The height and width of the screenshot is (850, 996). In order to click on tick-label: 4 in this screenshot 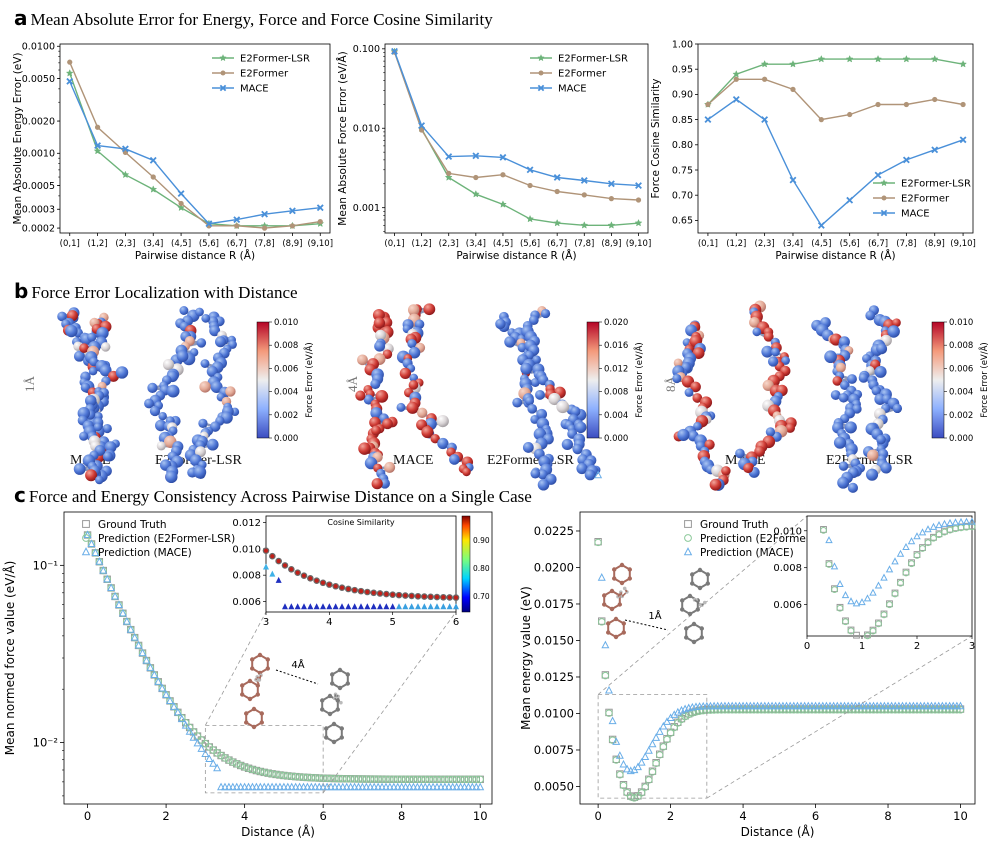, I will do `click(329, 622)`.